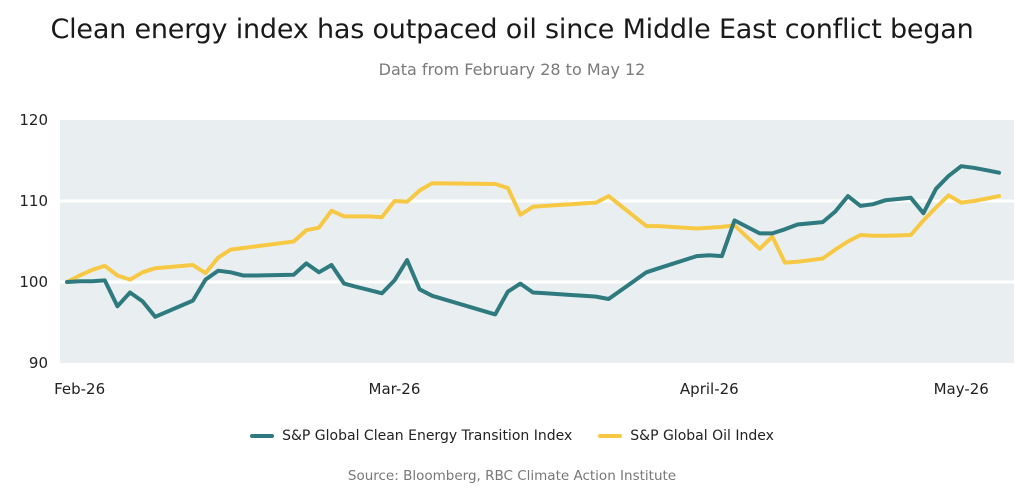 The width and height of the screenshot is (1024, 493). I want to click on y-axis: 90 100 110 120, so click(33, 241).